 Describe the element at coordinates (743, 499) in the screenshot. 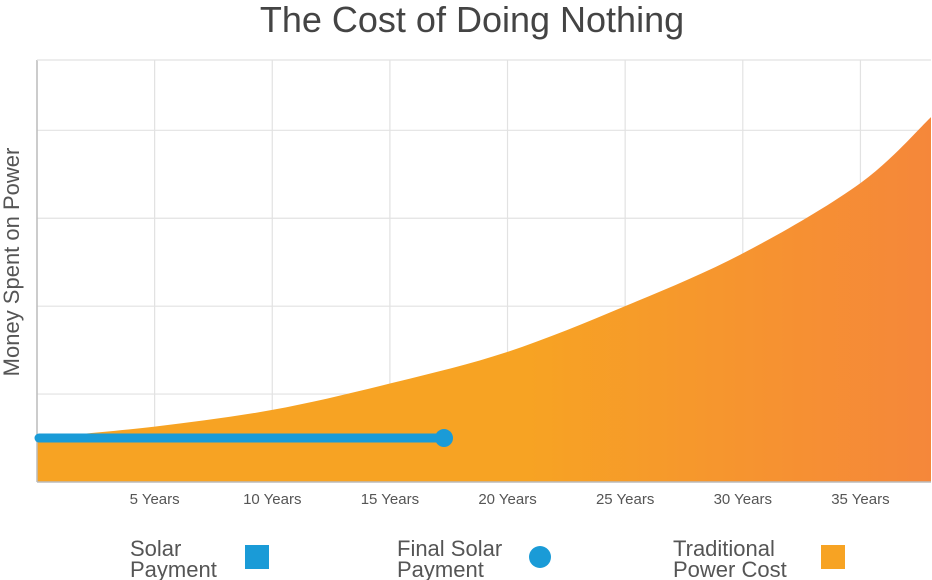

I see `x-tick-label-5: 30 Years` at that location.